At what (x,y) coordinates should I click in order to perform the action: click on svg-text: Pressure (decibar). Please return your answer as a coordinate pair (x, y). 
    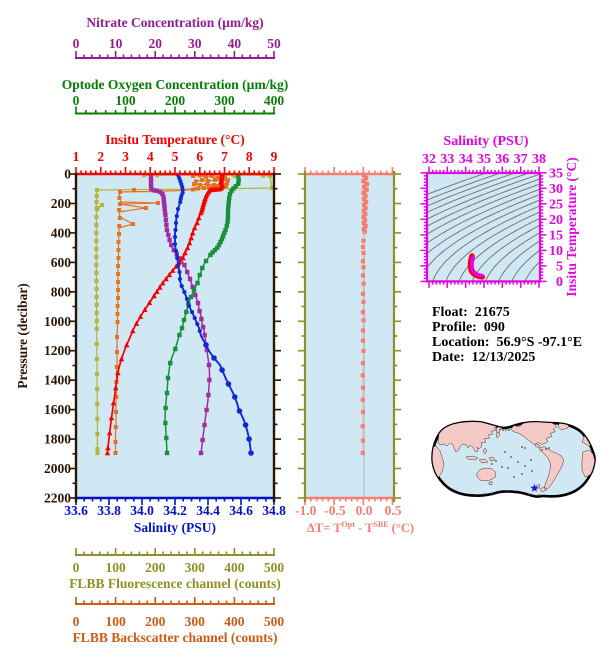
    Looking at the image, I should click on (22, 336).